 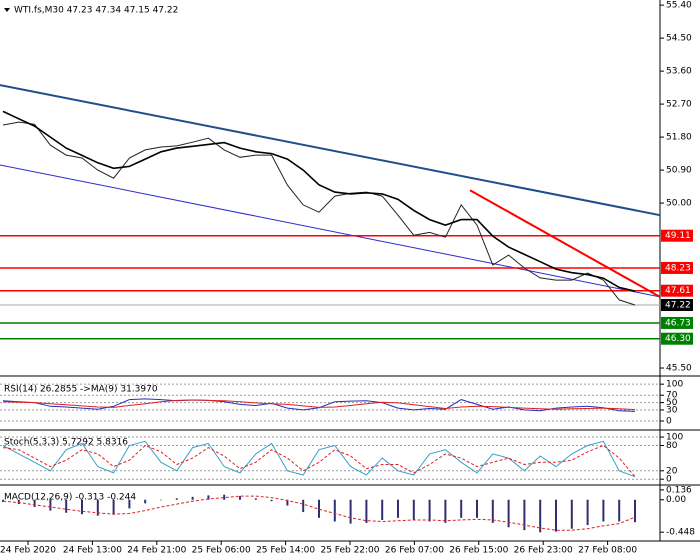 What do you see at coordinates (285, 551) in the screenshot?
I see `x-tick-label: 25 Feb 14:00` at bounding box center [285, 551].